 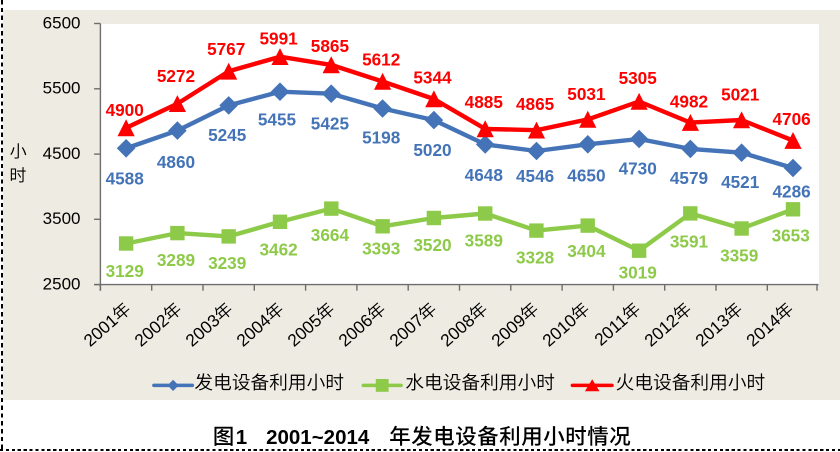 What do you see at coordinates (62, 88) in the screenshot?
I see `svg-text: 5500` at bounding box center [62, 88].